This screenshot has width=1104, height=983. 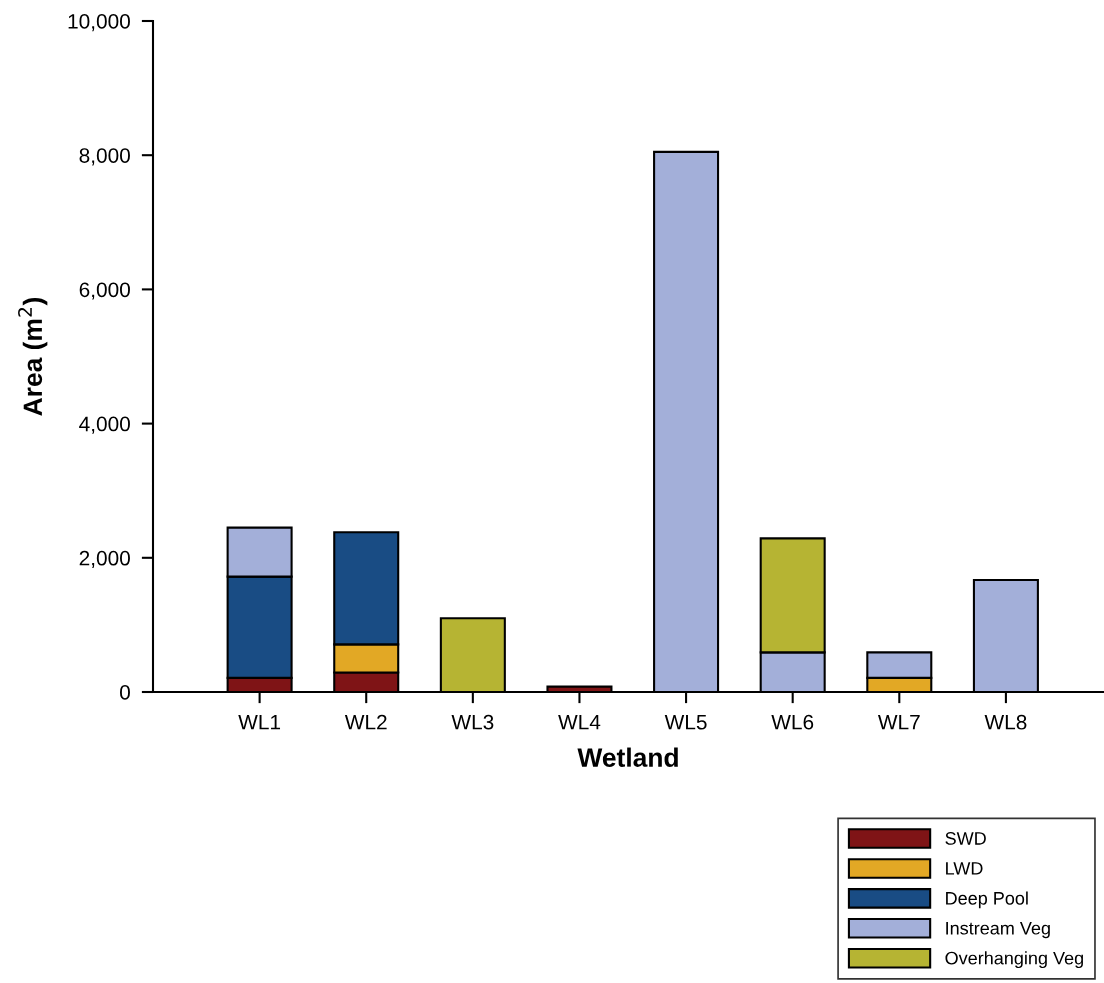 What do you see at coordinates (987, 900) in the screenshot?
I see `legend-label: Deep Pool` at bounding box center [987, 900].